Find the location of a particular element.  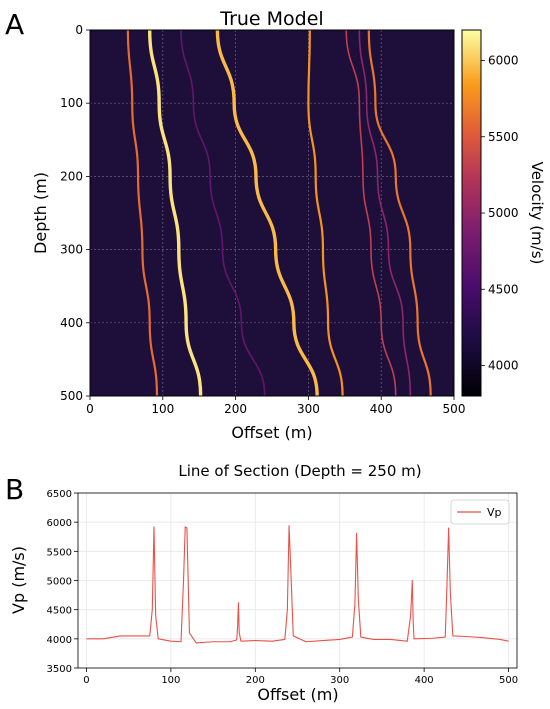

legend-label-vp: Vp is located at coordinates (494, 512).